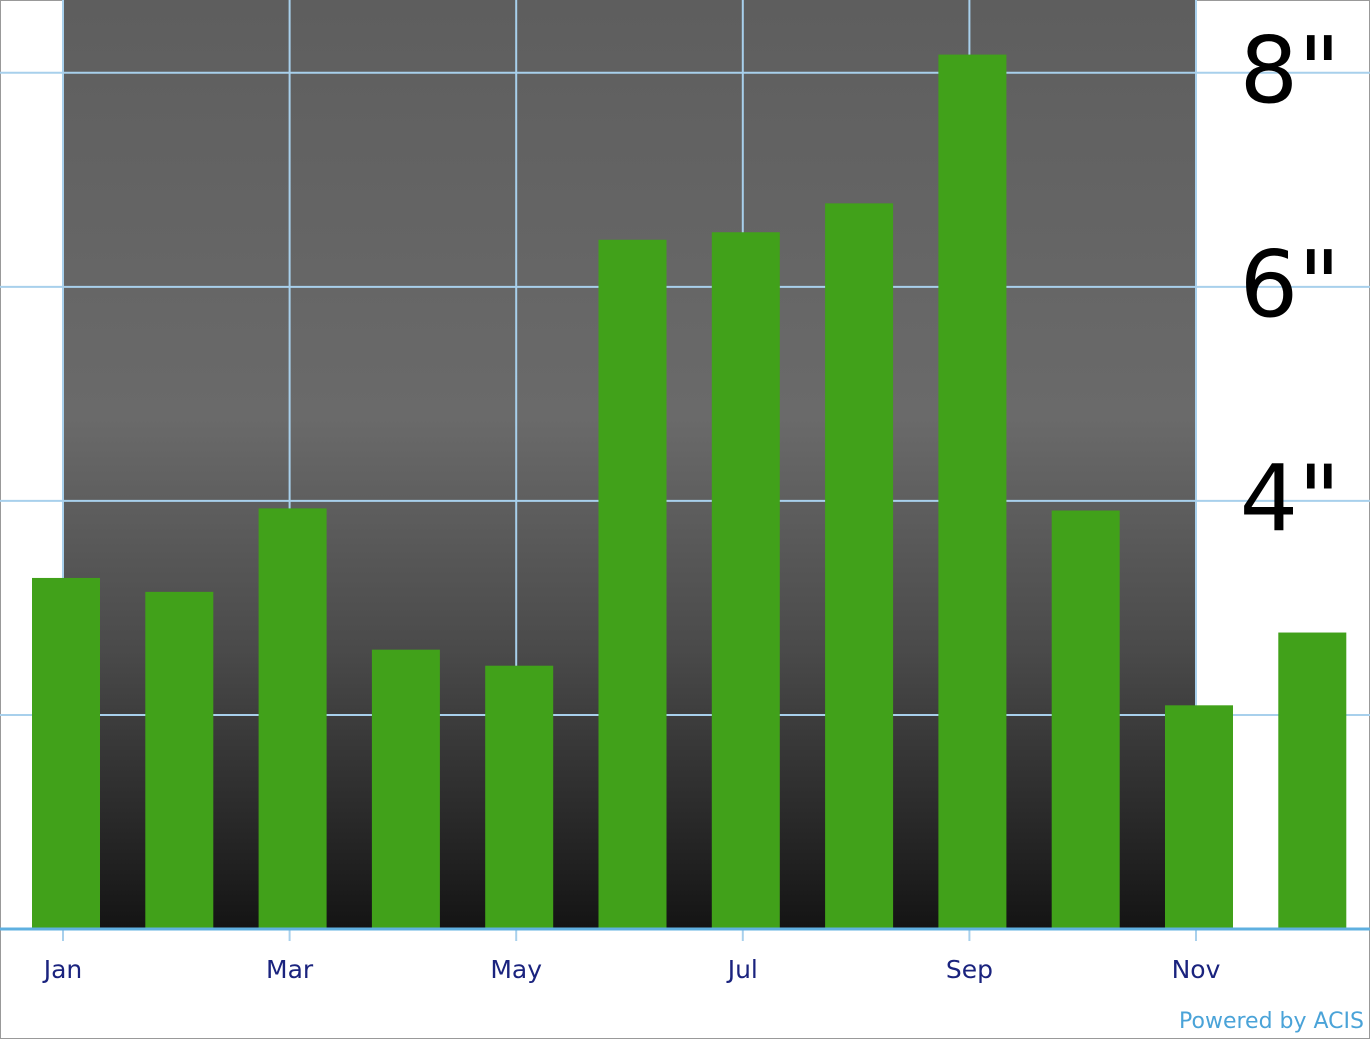  Describe the element at coordinates (1271, 1021) in the screenshot. I see `credit: Powered by ACIS` at that location.